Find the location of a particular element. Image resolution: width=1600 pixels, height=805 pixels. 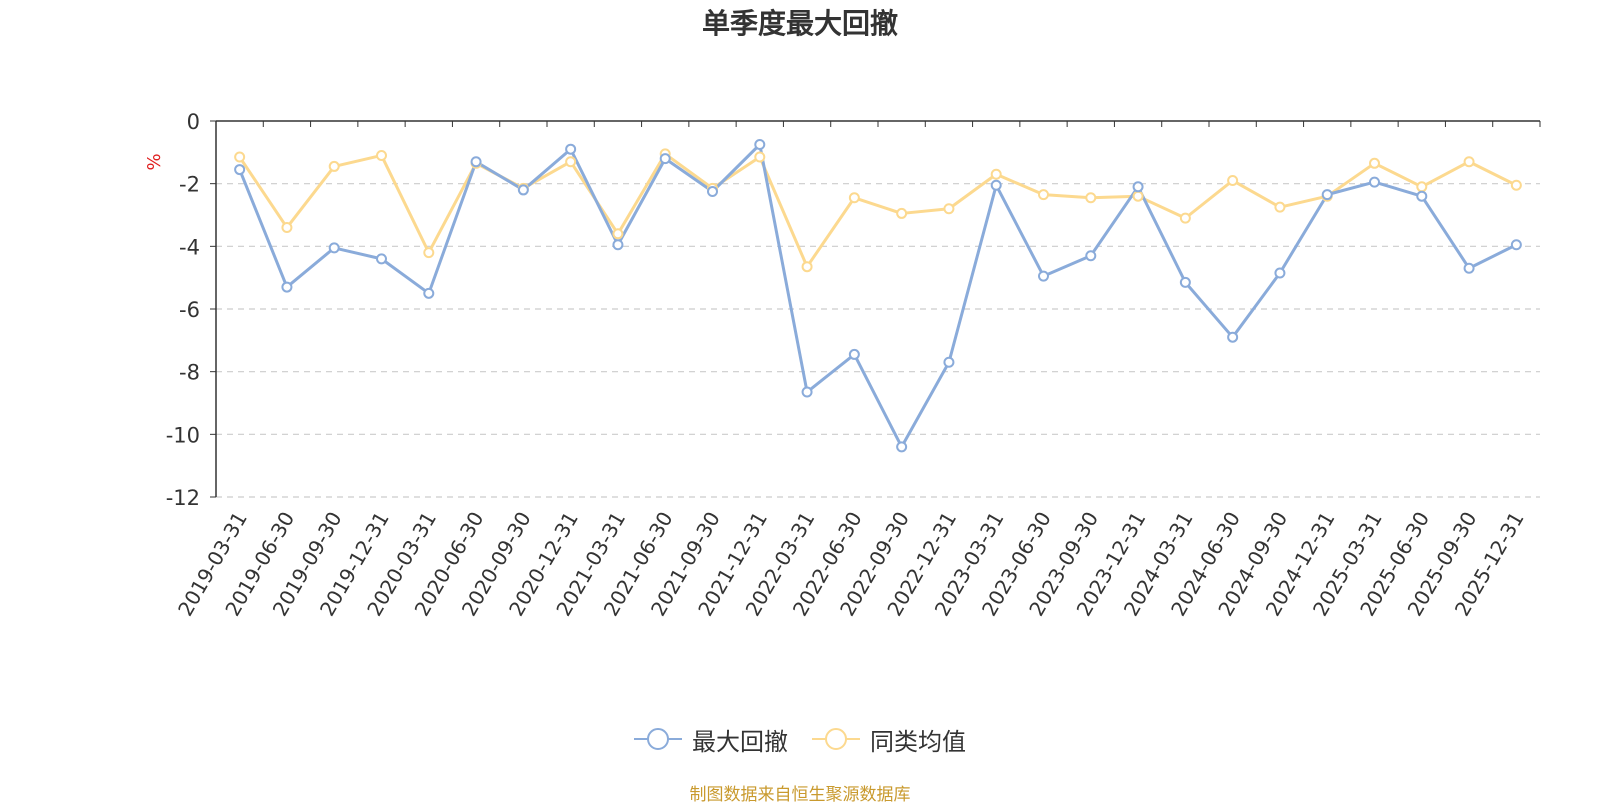

legend-item-max-drawdown: 最大回撤 is located at coordinates (711, 739).